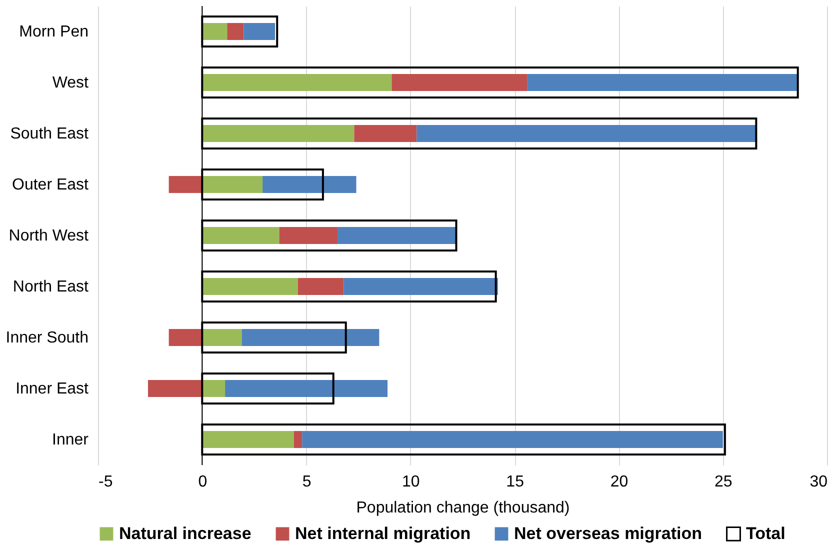 The width and height of the screenshot is (839, 549). Describe the element at coordinates (47, 338) in the screenshot. I see `y-tick-label: Inner South` at that location.